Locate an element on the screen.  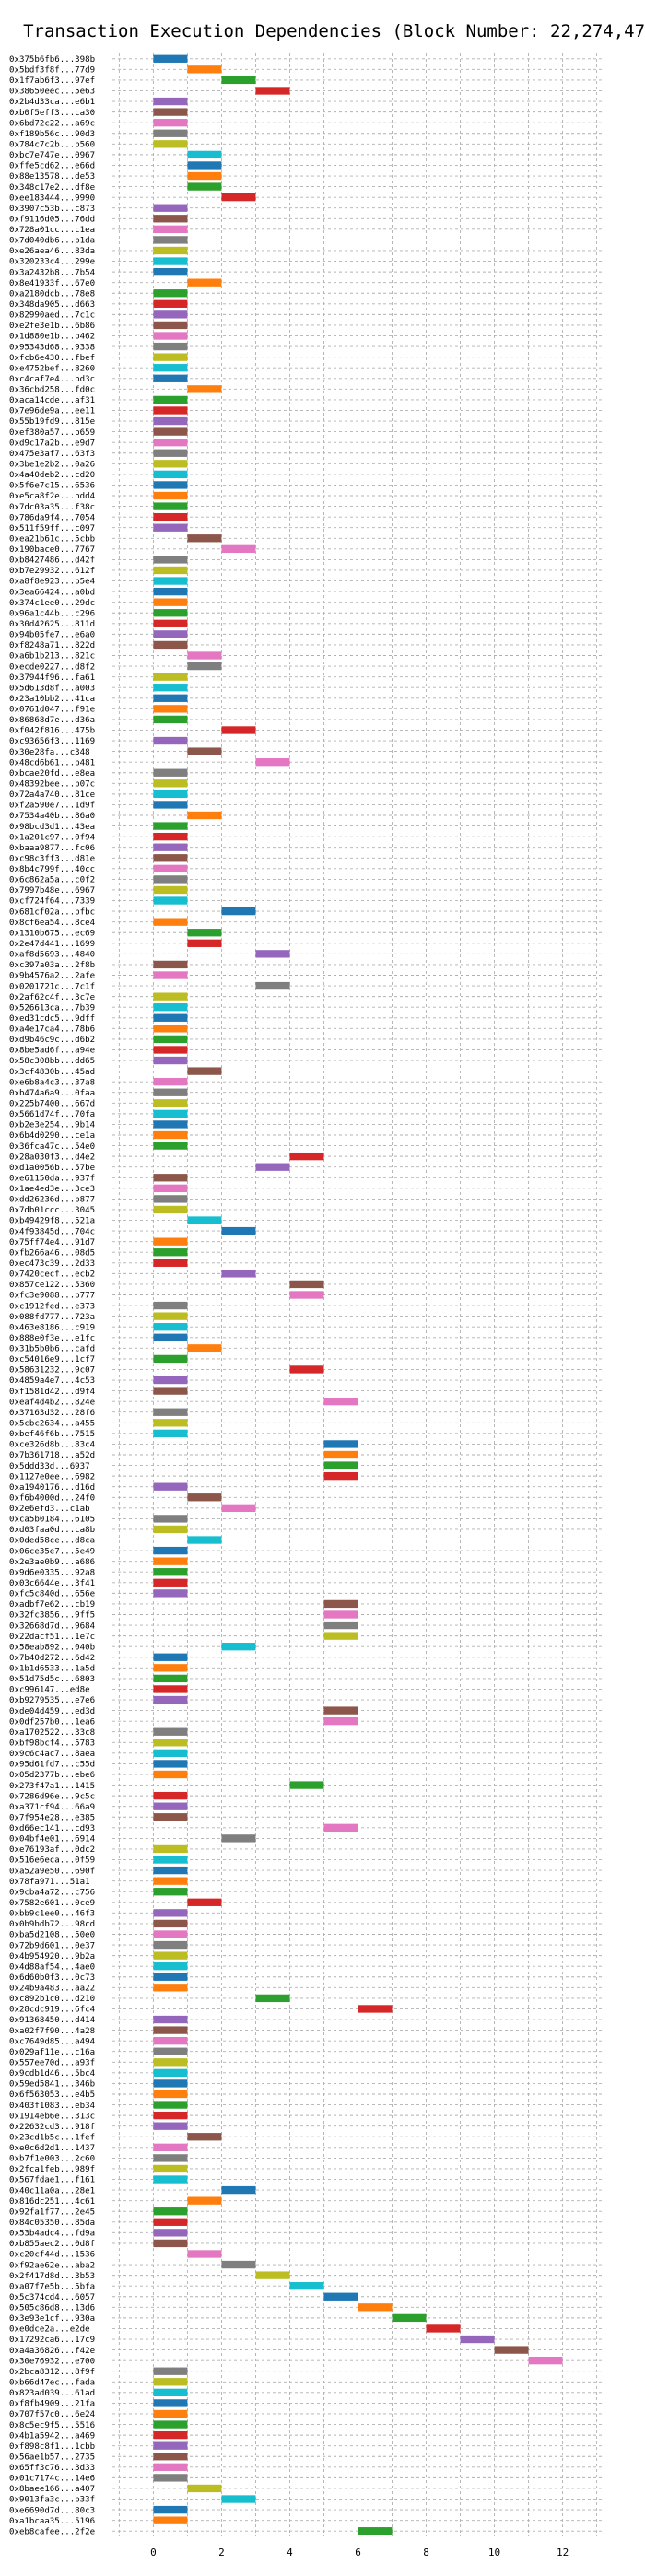
y-tick-label: 0x7b361718...a52d is located at coordinates (52, 1455).